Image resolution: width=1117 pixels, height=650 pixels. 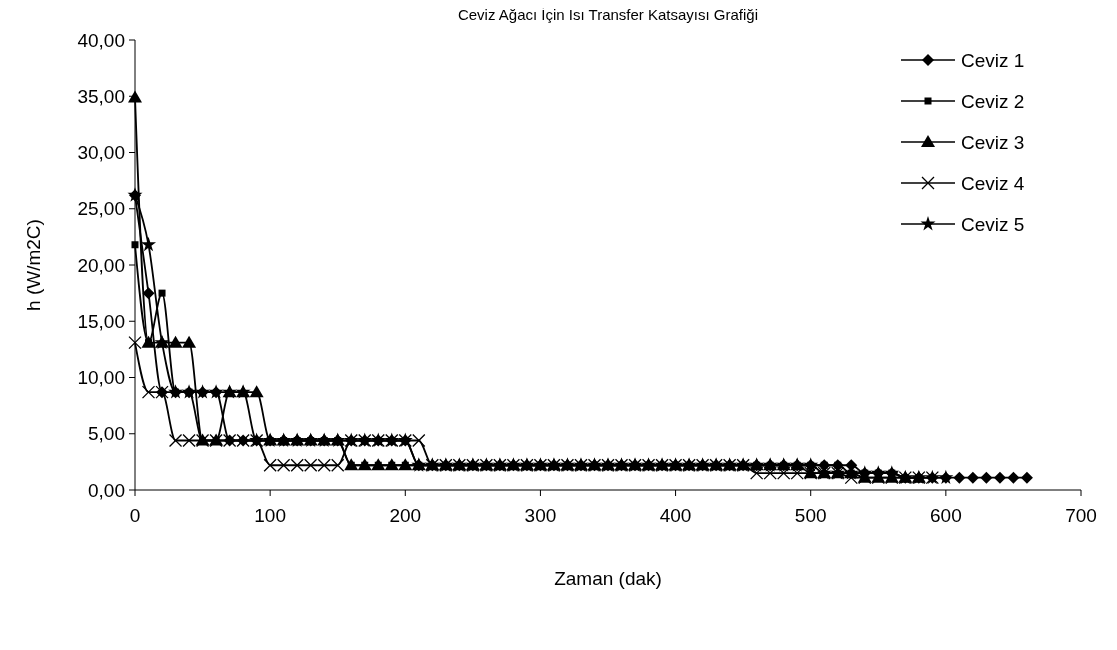 I want to click on x-tick-label: 100, so click(x=270, y=515).